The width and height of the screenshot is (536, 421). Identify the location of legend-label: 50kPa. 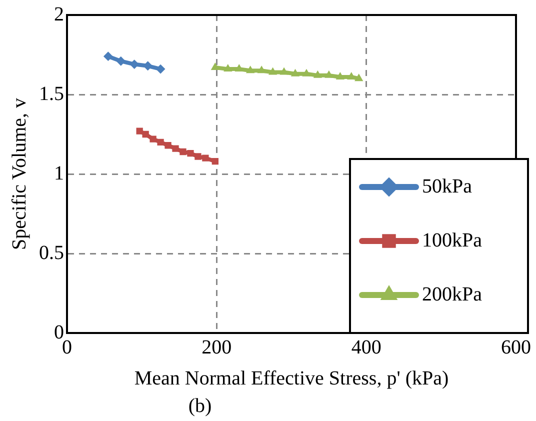
(447, 186).